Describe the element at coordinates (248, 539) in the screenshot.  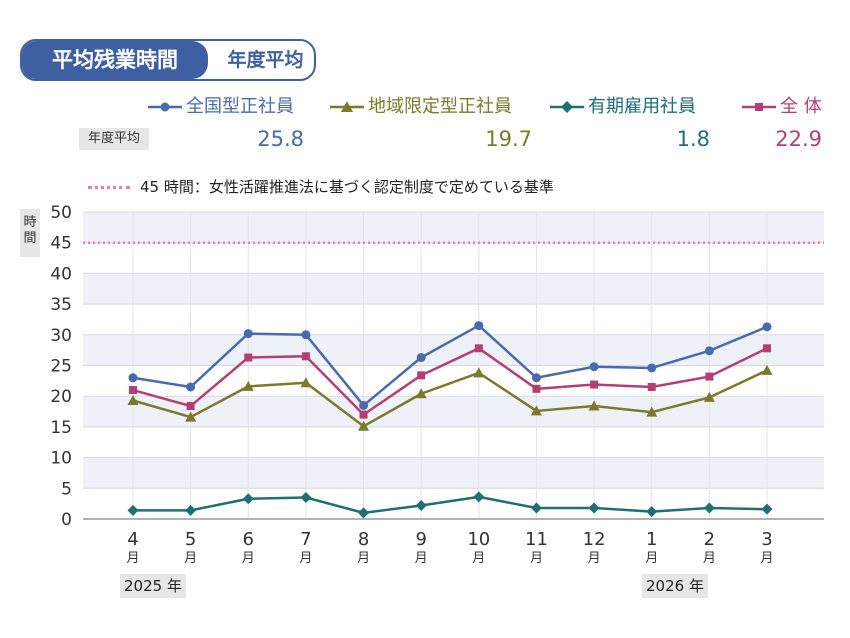
I see `x-tick-label: 6` at that location.